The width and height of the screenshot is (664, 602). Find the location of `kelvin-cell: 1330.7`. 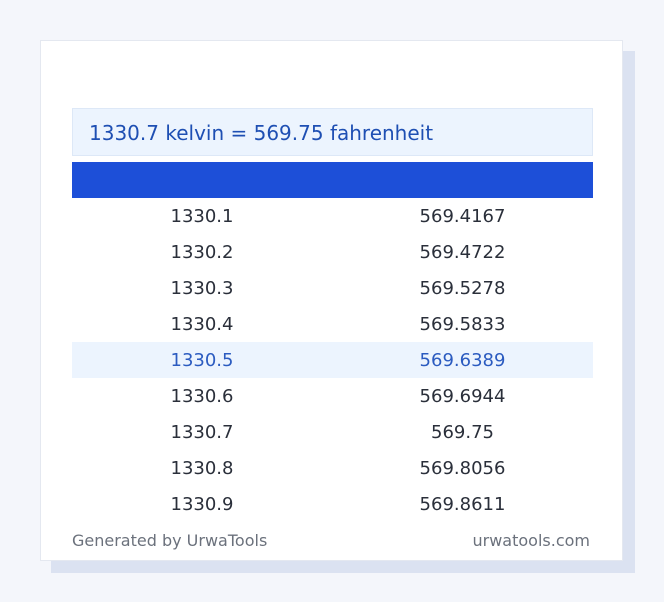

kelvin-cell: 1330.7 is located at coordinates (202, 432).